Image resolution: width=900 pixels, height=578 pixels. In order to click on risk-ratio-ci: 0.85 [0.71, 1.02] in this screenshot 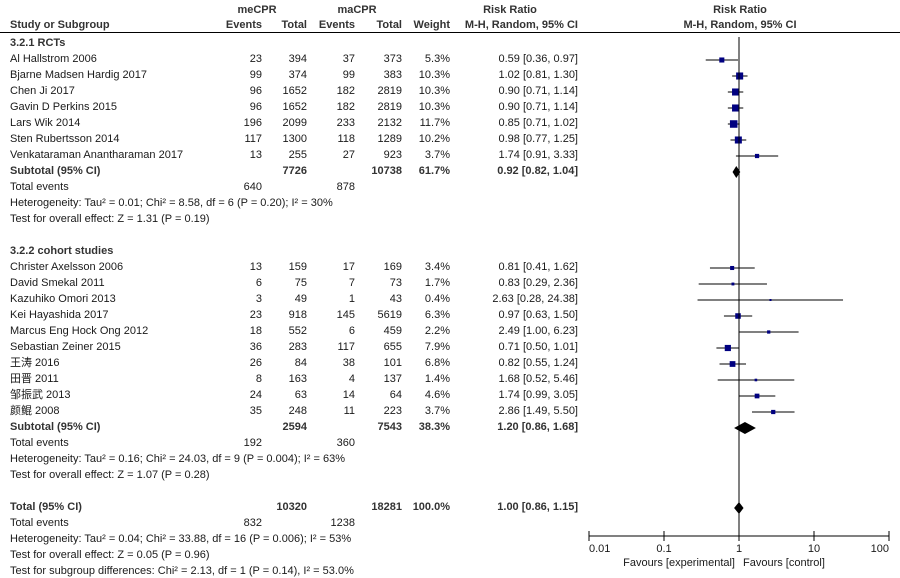, I will do `click(538, 123)`.